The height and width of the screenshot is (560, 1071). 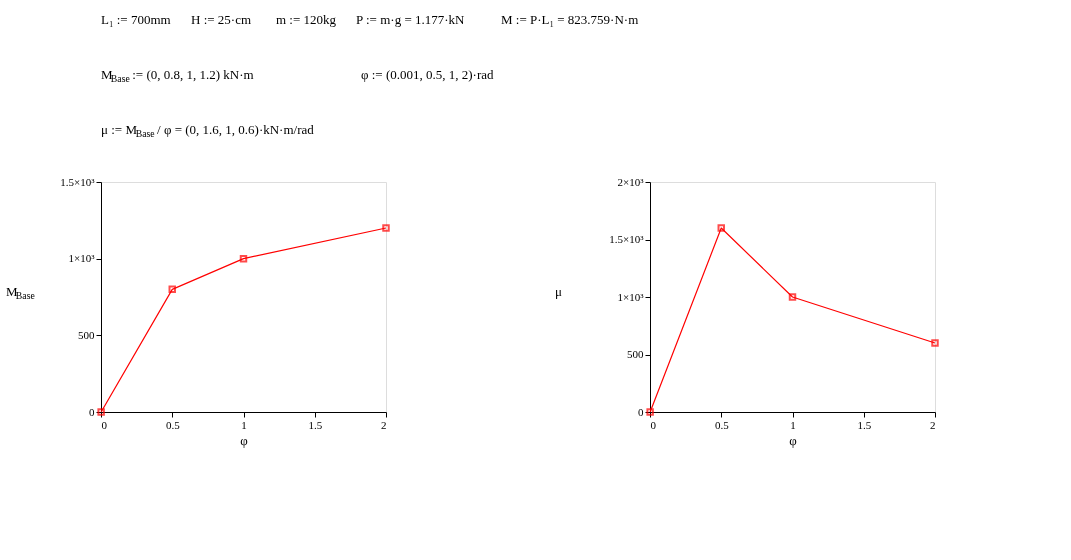 I want to click on text: M := P·L₁ = 823.759·N·m, so click(x=570, y=19).